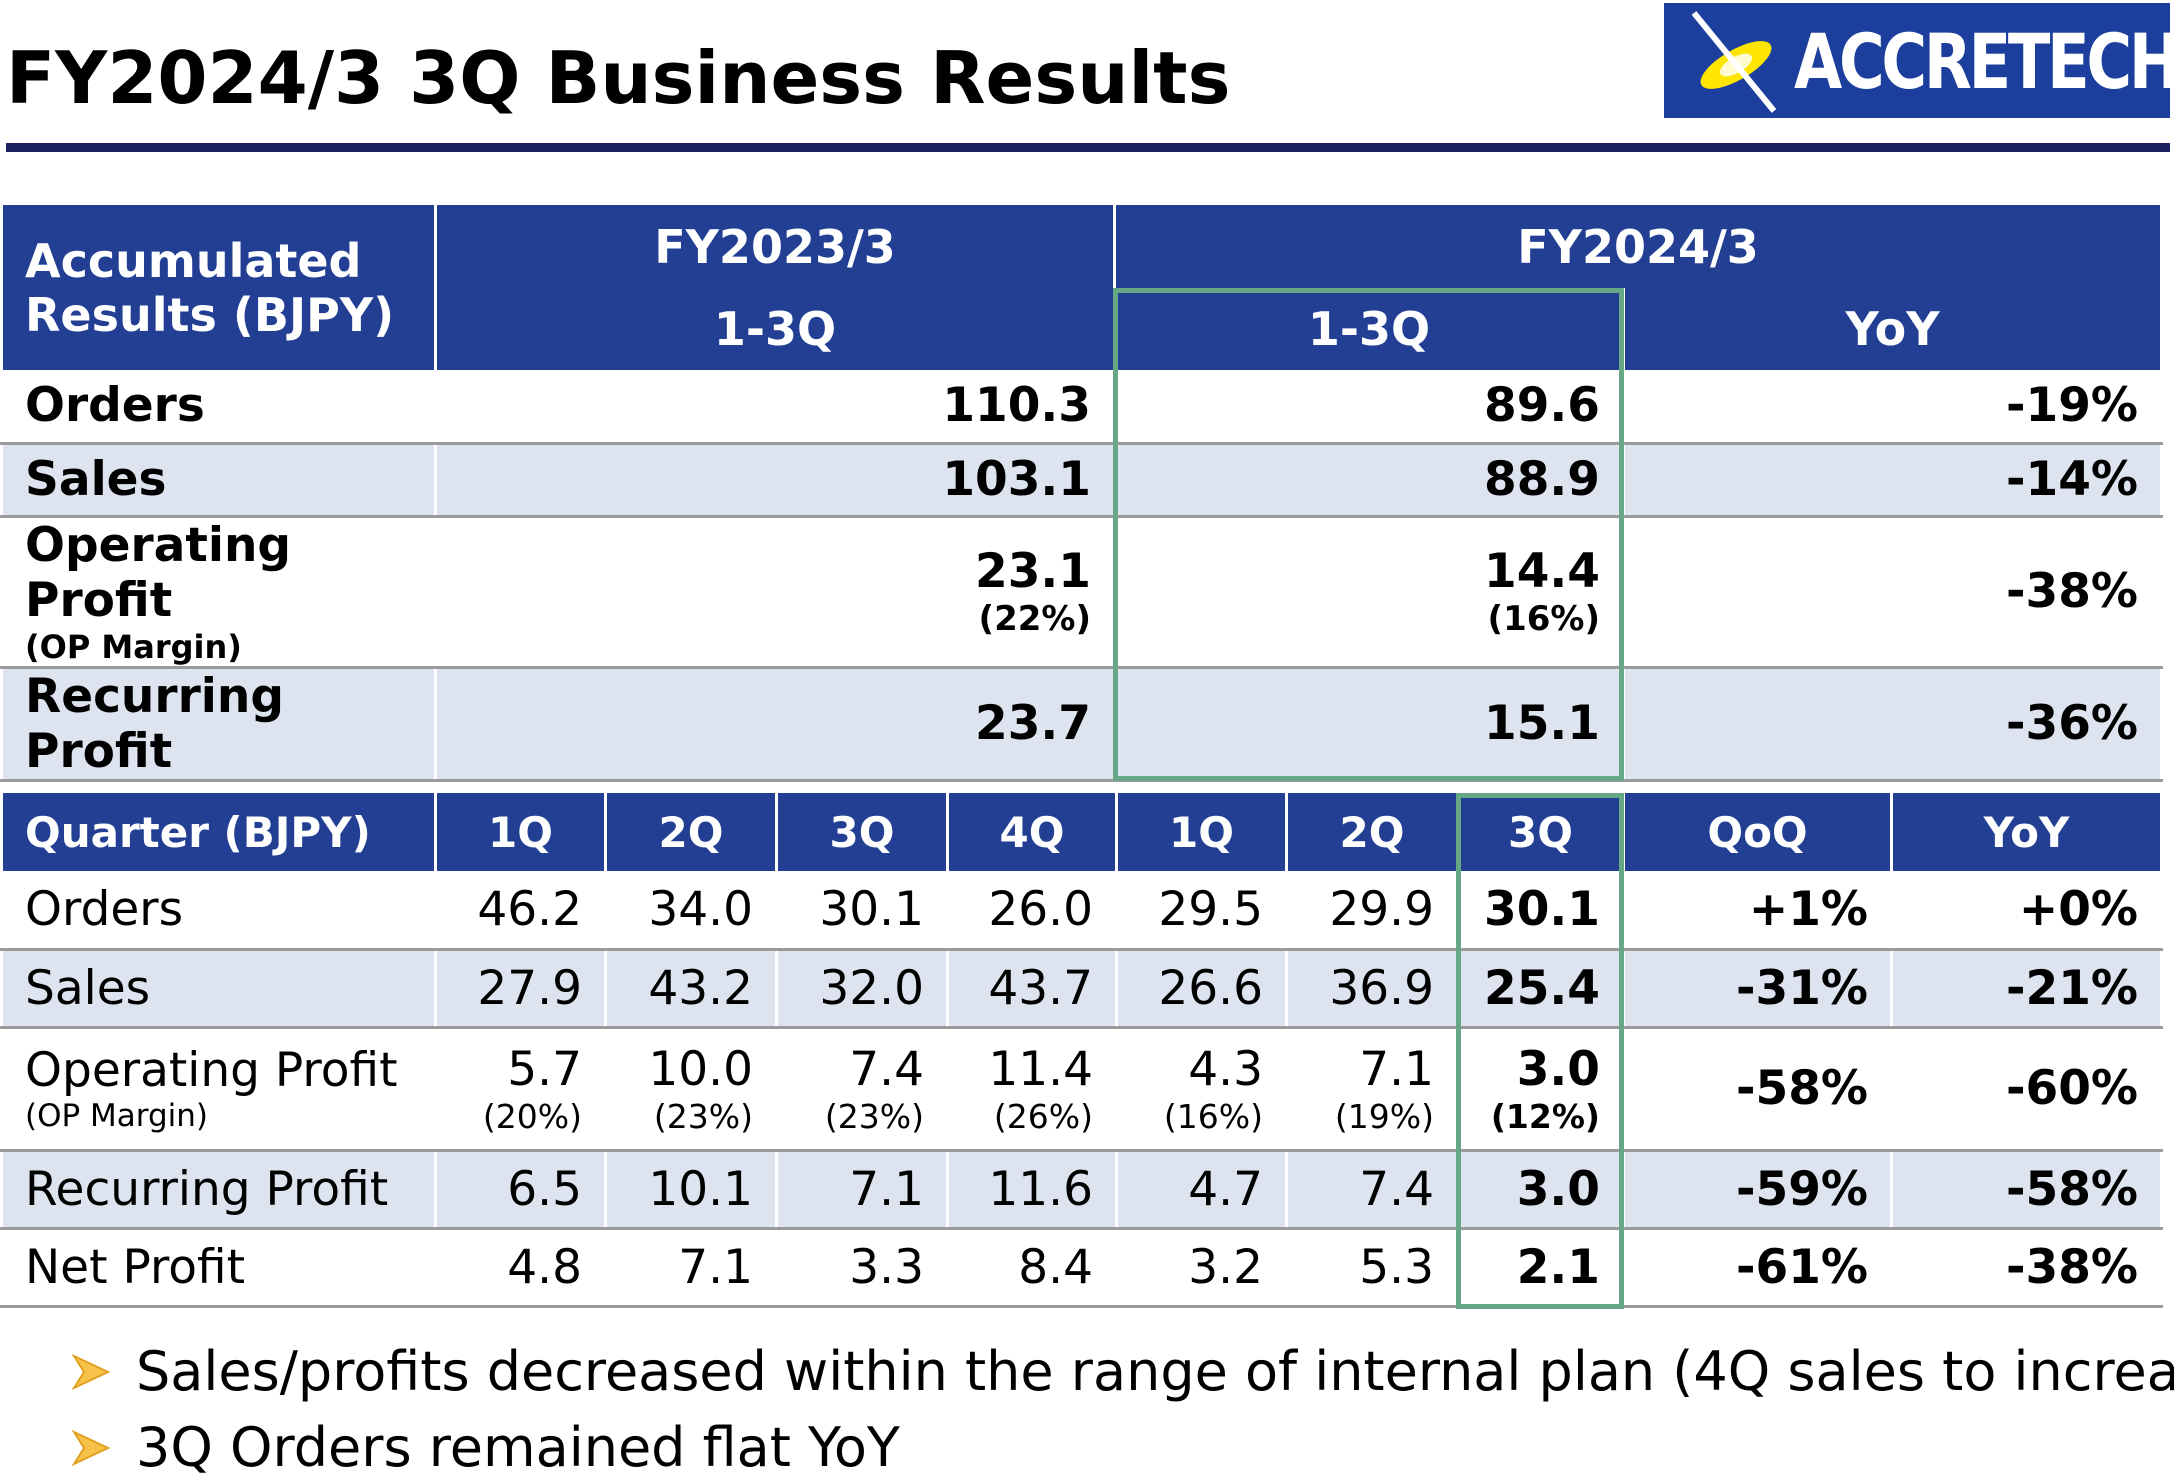 The height and width of the screenshot is (1479, 2174). Describe the element at coordinates (2078, 909) in the screenshot. I see `cell-value: +0%` at that location.